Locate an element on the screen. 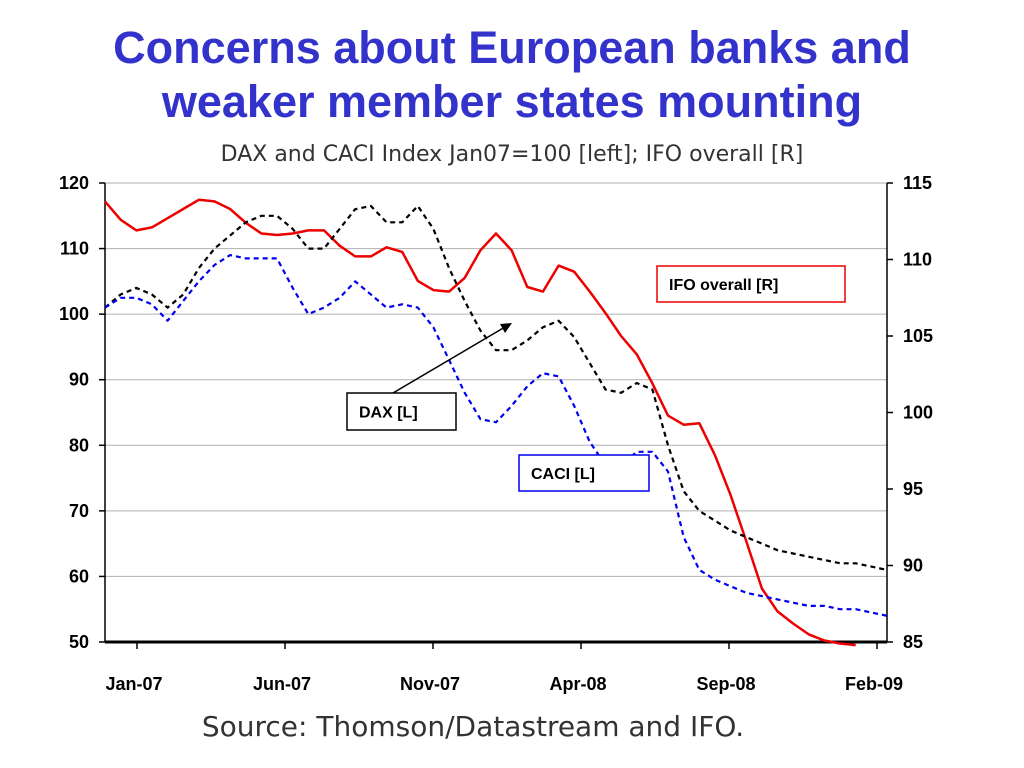 The width and height of the screenshot is (1024, 768). y-right-tick-label: 95 is located at coordinates (913, 489).